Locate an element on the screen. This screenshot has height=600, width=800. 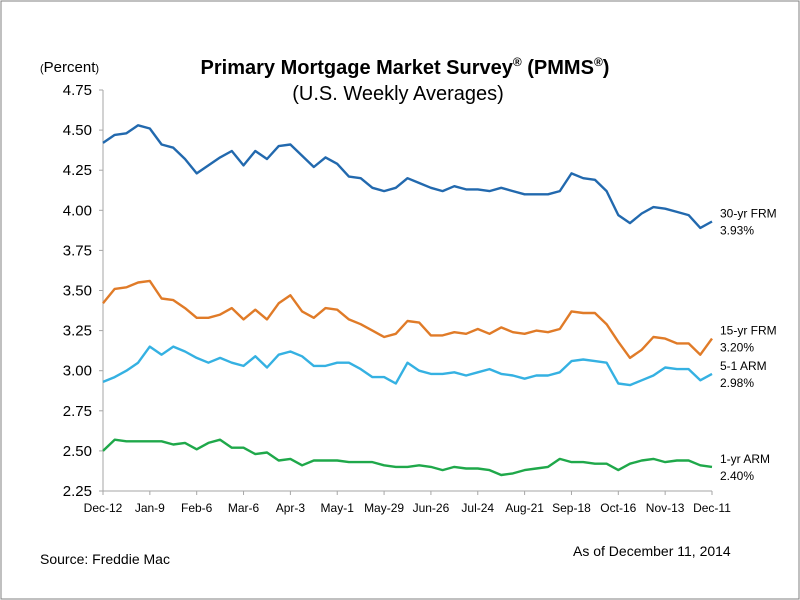
x-tick-label: Sep-18 is located at coordinates (571, 508).